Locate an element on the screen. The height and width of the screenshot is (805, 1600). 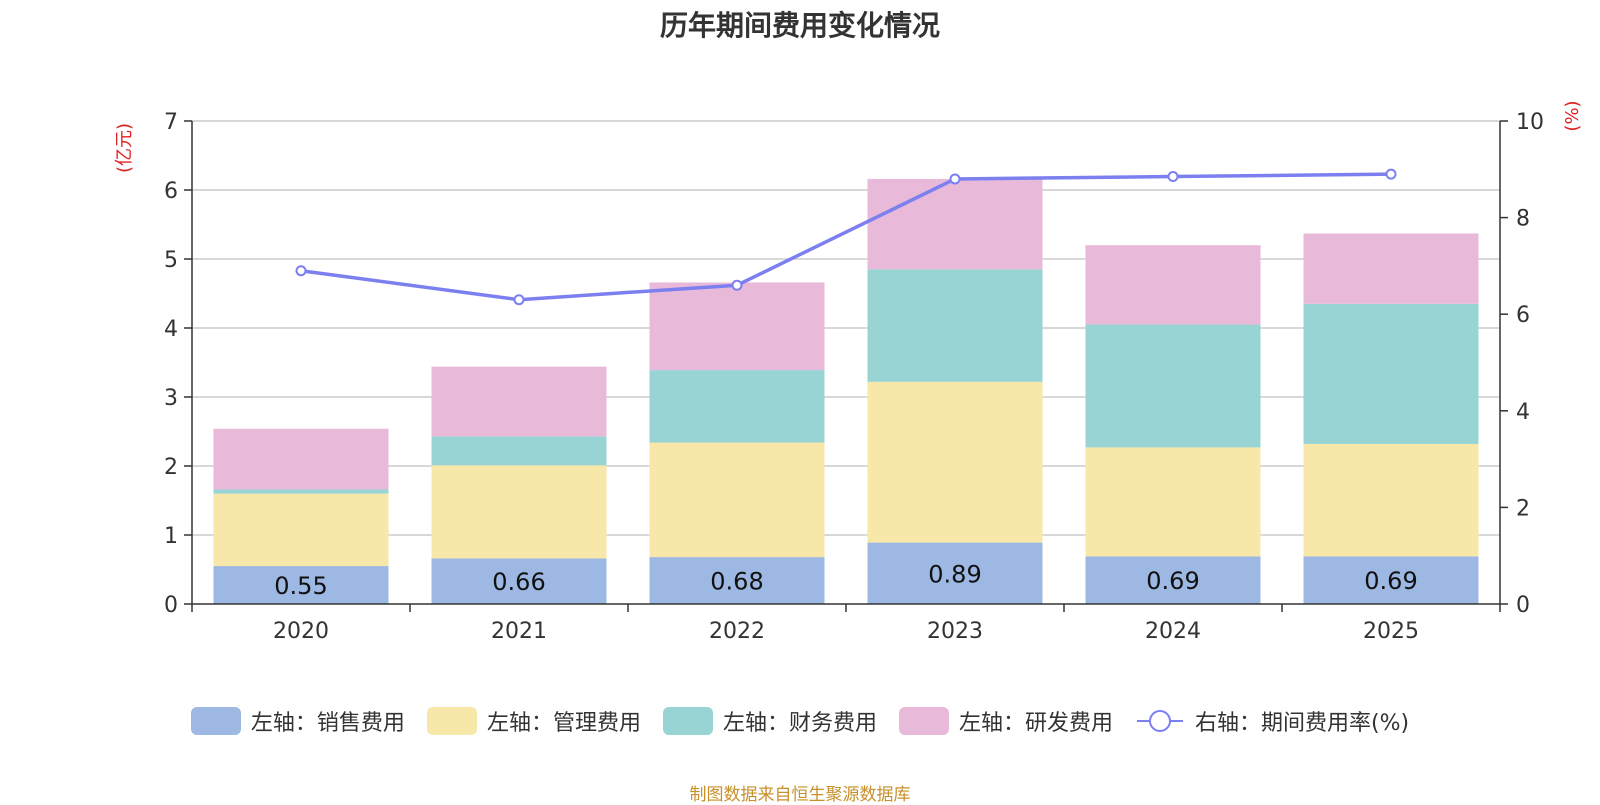
source-note: 制图数据来自恒生聚源数据库 is located at coordinates (800, 795).